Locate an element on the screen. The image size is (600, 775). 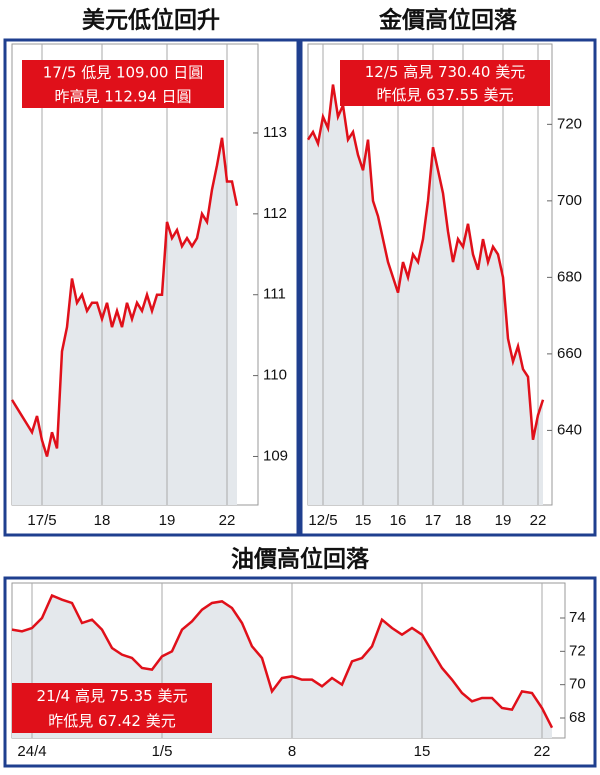
y-tick-label: 110 is located at coordinates (275, 375).